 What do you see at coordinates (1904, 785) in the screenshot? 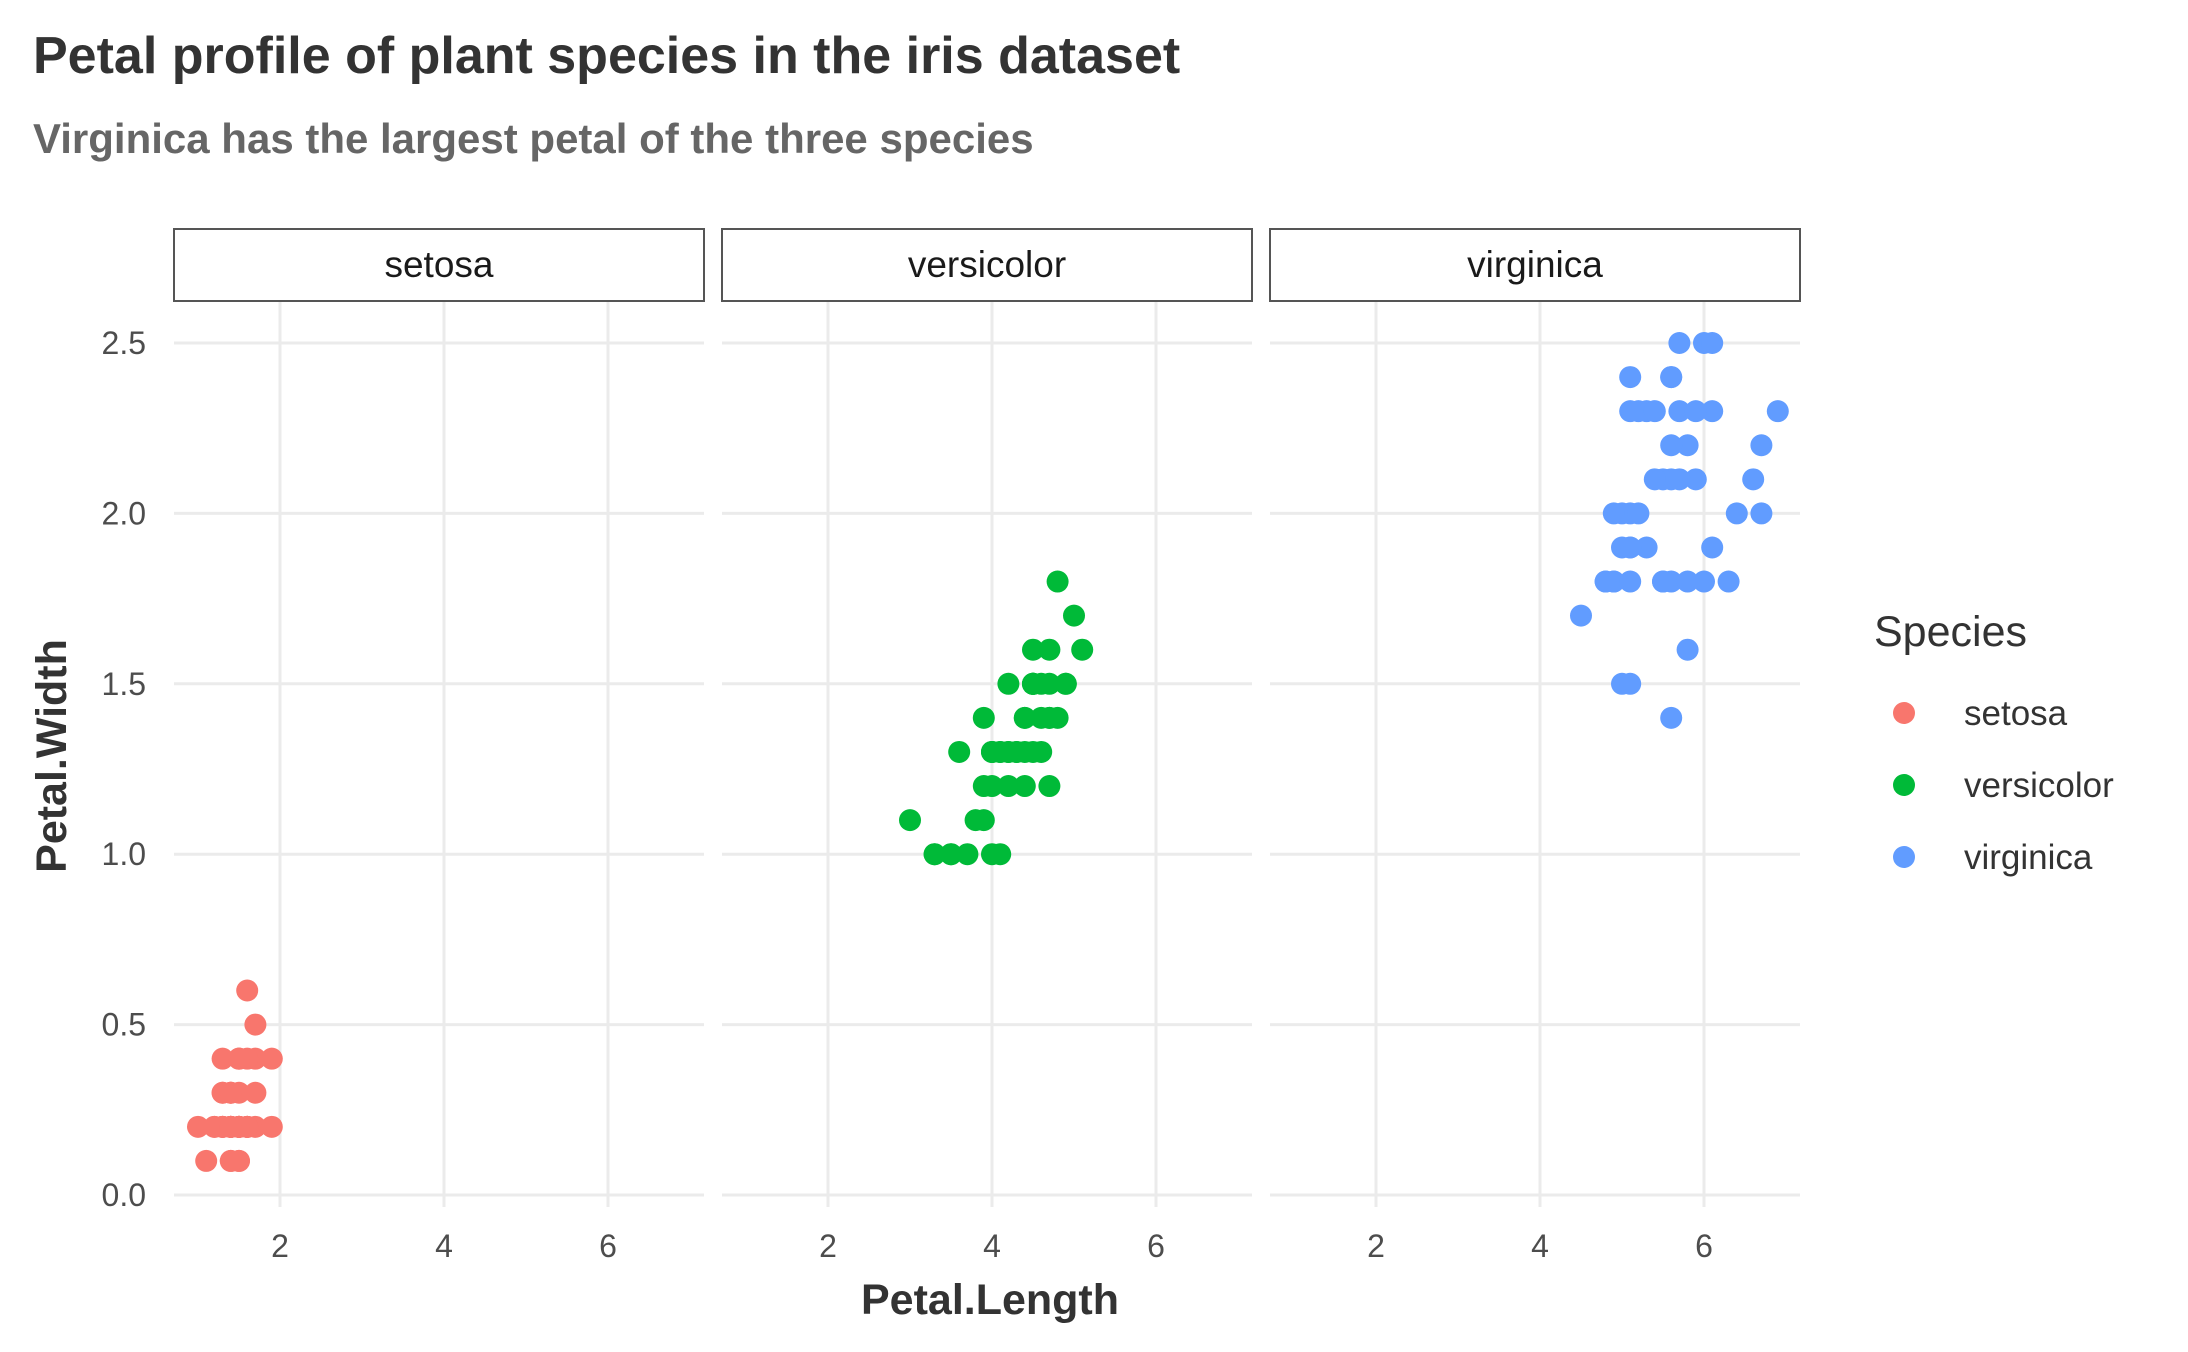
I see `legend-key-versicolor` at bounding box center [1904, 785].